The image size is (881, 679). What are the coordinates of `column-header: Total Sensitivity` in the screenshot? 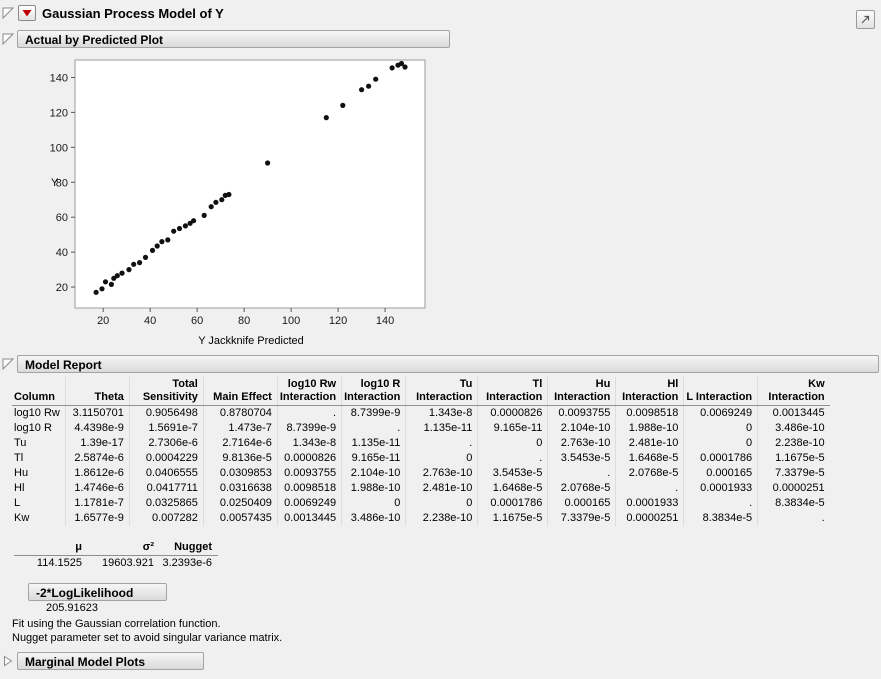 It's located at (166, 391).